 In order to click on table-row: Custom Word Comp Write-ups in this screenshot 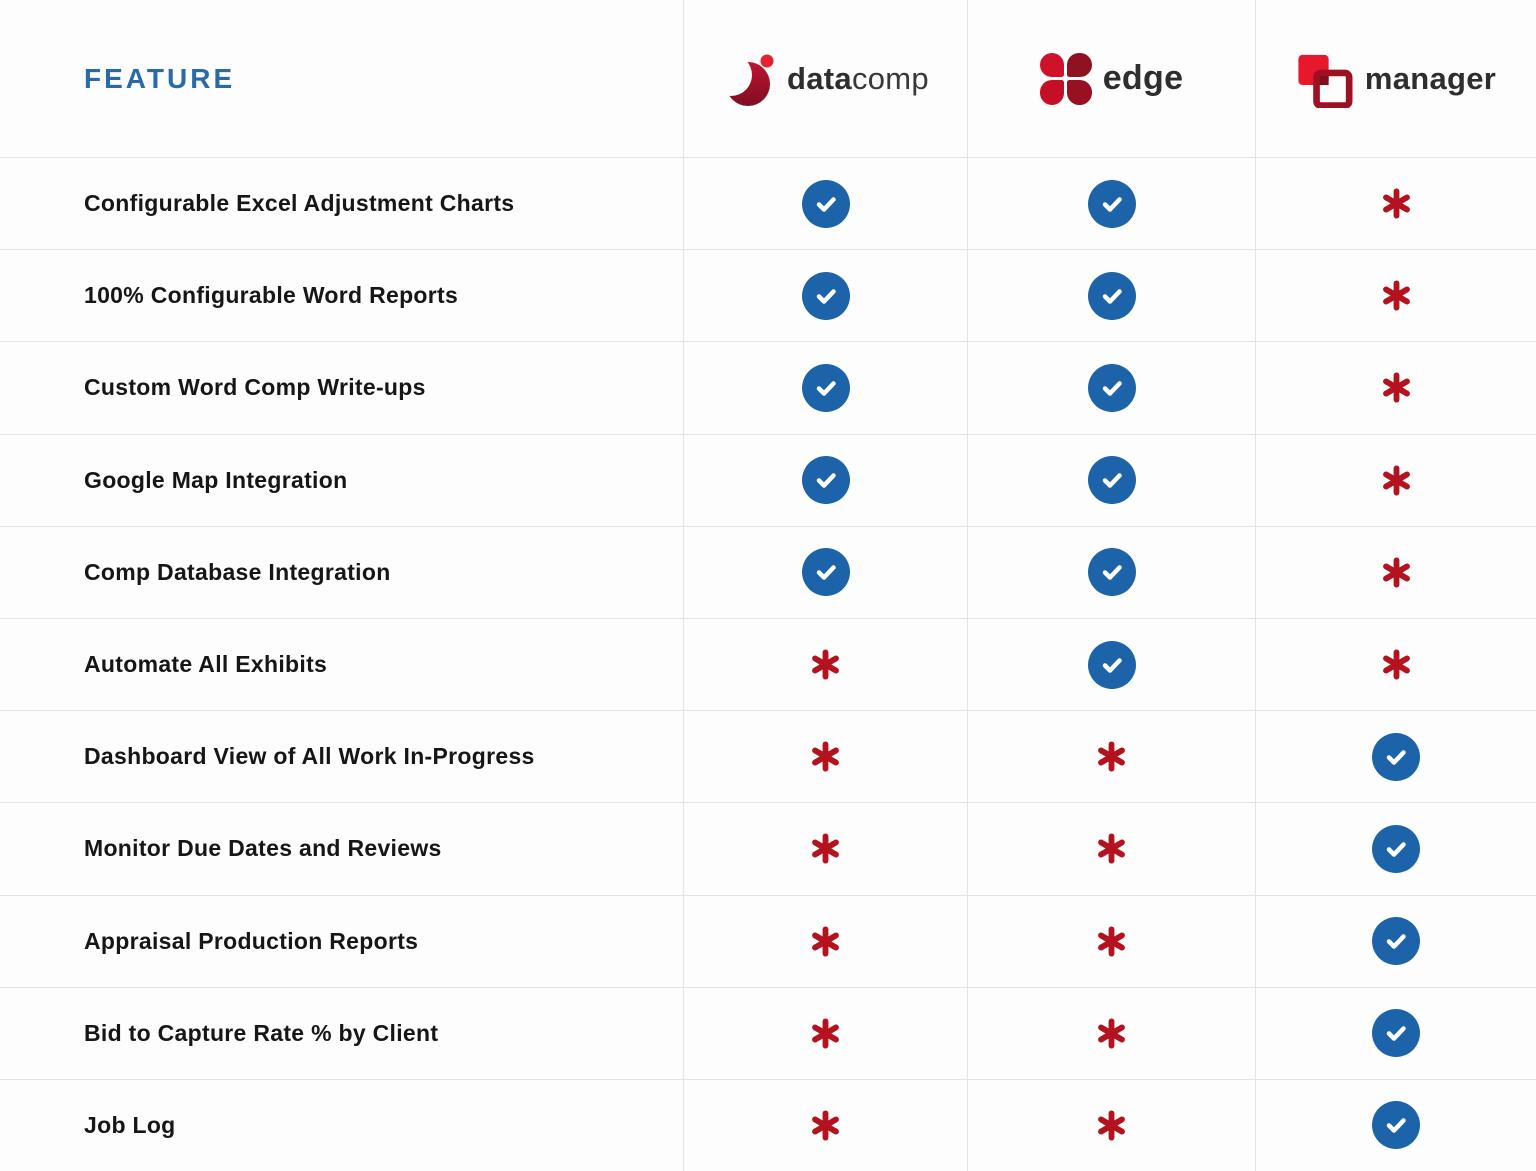, I will do `click(768, 387)`.